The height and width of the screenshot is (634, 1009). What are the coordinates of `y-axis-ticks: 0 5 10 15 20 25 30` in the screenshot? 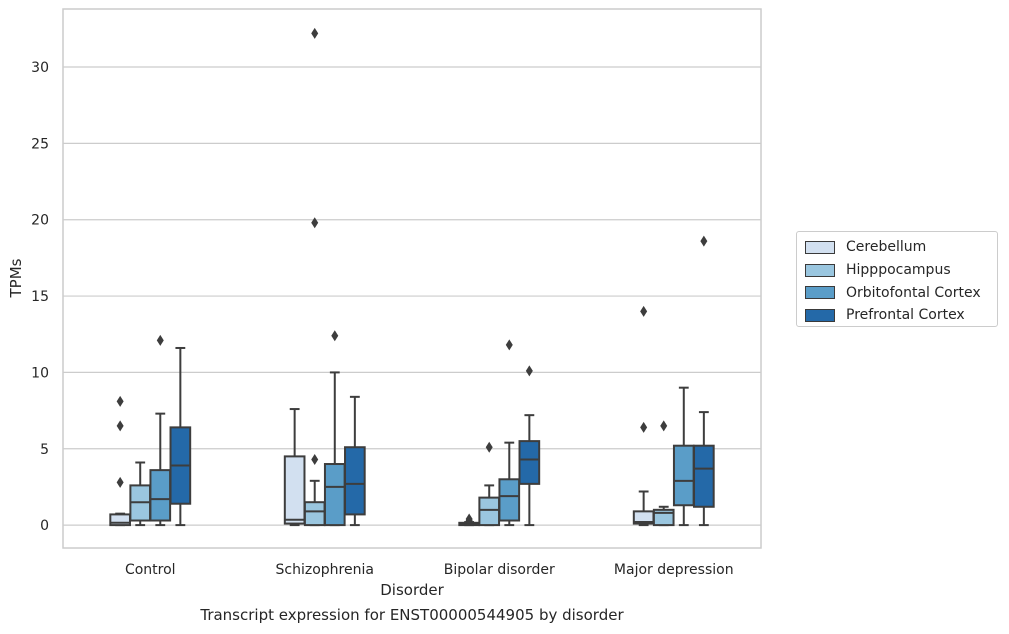 It's located at (40, 297).